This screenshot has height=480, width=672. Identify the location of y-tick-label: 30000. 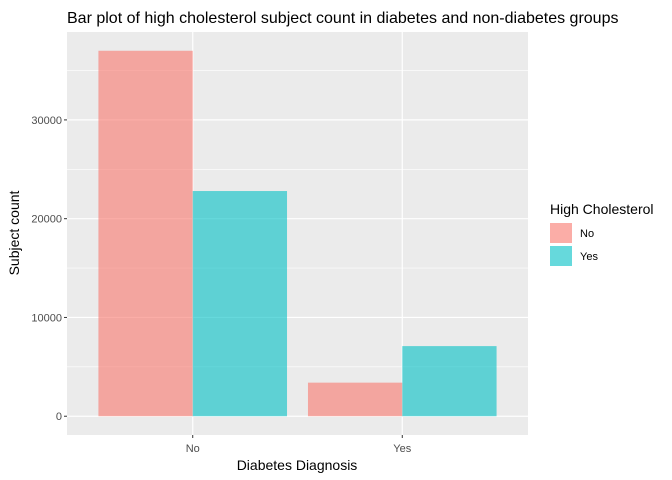
(46, 121).